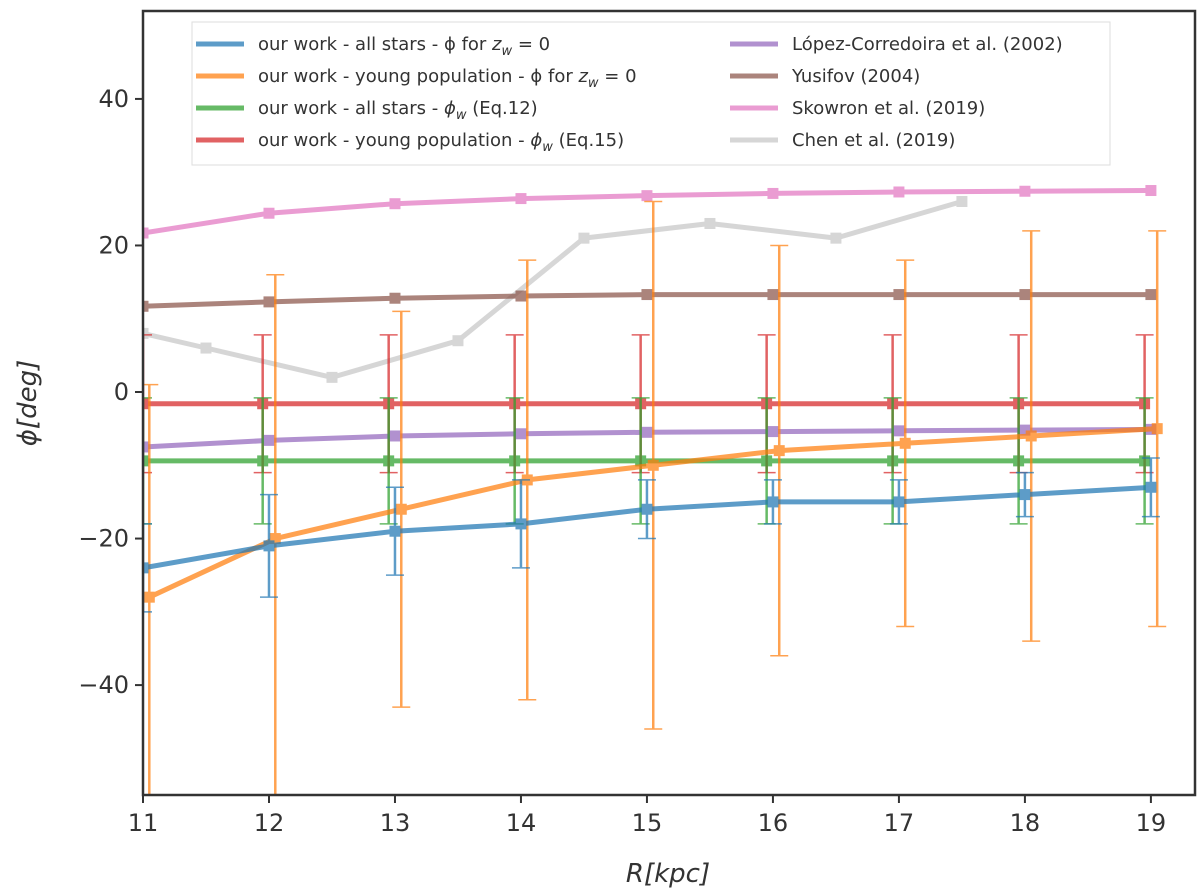 Image resolution: width=1200 pixels, height=895 pixels. What do you see at coordinates (899, 823) in the screenshot?
I see `x-tick-label: 17` at bounding box center [899, 823].